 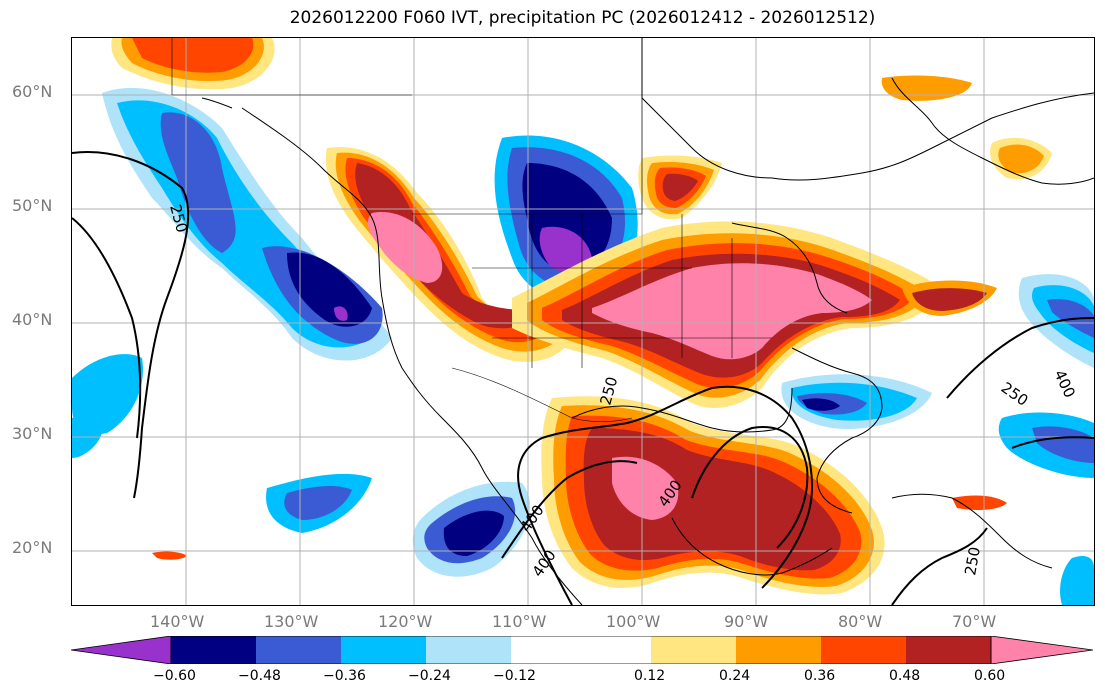 I want to click on lon-label-70w: 70°W, so click(x=974, y=621).